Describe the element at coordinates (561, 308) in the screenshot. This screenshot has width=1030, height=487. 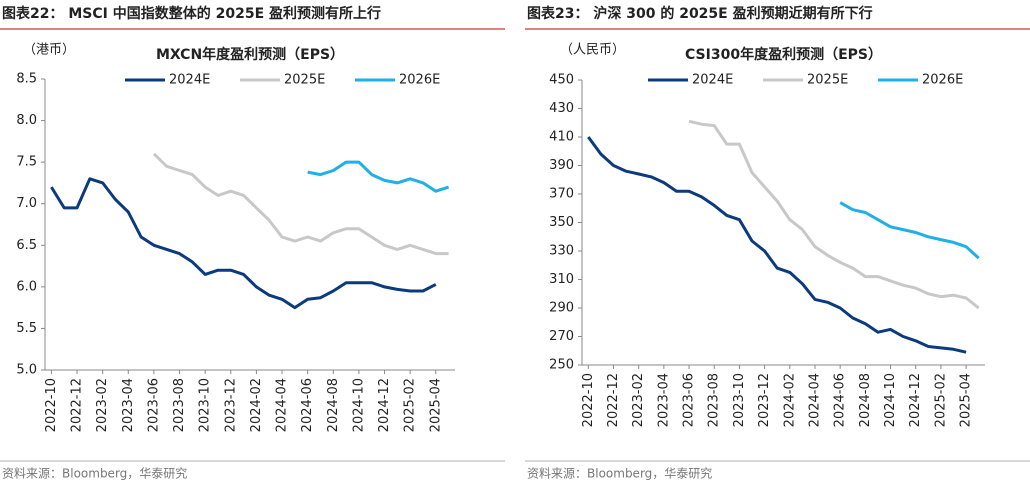
I see `y-tick-label: 290` at that location.